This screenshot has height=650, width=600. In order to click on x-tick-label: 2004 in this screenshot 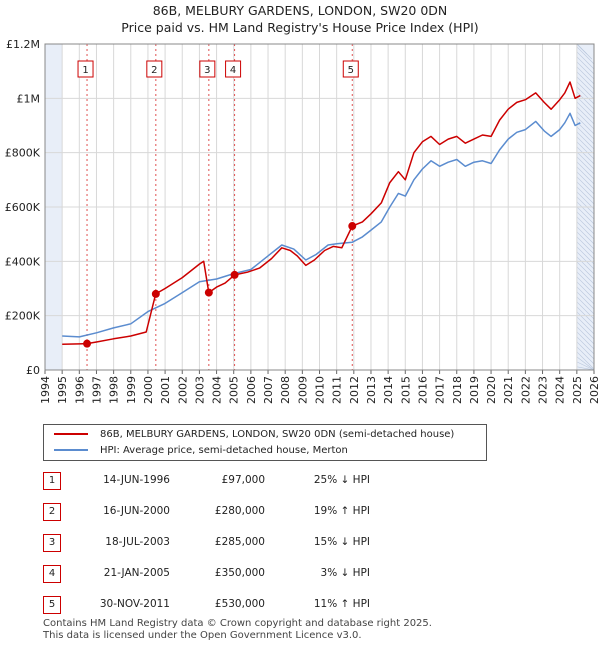, I will do `click(217, 390)`.